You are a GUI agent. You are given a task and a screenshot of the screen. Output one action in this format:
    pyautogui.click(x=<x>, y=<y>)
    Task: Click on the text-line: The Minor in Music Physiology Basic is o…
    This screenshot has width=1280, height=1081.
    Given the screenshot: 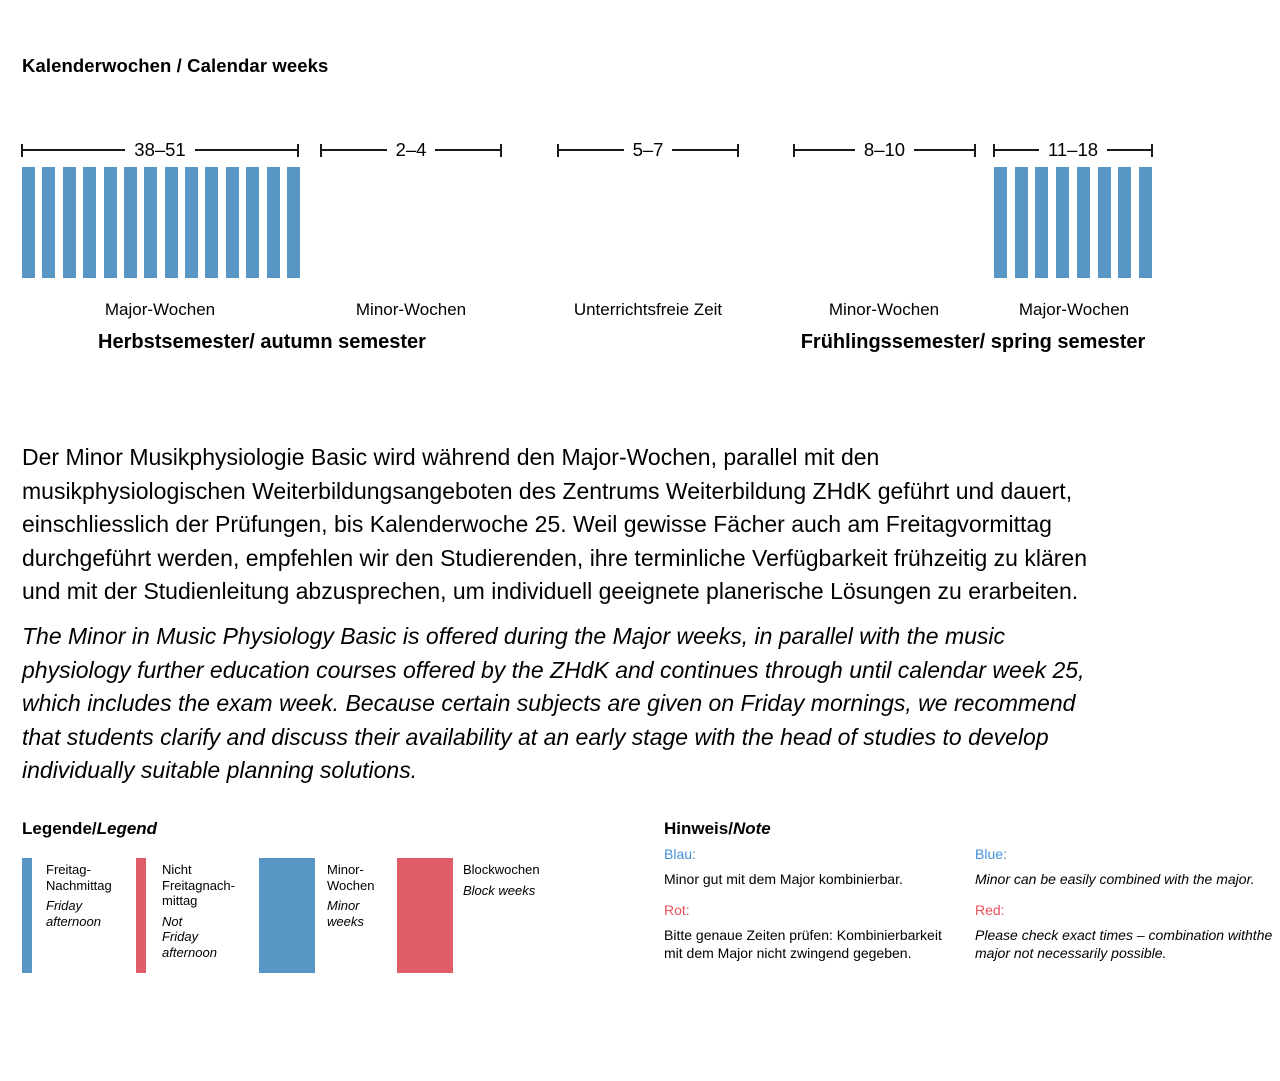 What is the action you would take?
    pyautogui.click(x=514, y=636)
    